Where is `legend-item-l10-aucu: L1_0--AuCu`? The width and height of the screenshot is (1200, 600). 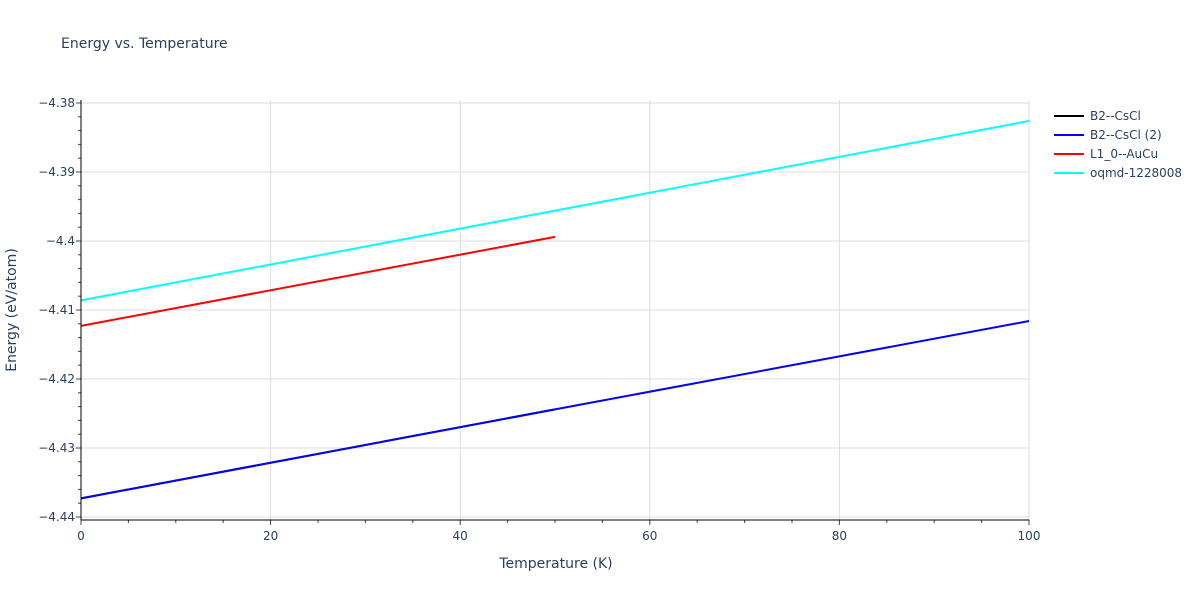 legend-item-l10-aucu: L1_0--AuCu is located at coordinates (1118, 153).